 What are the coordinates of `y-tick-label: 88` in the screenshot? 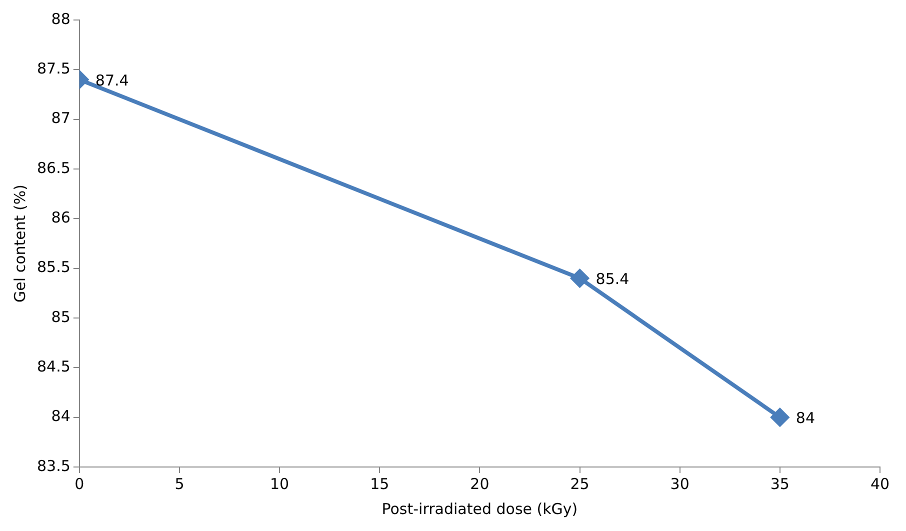 It's located at (60, 19).